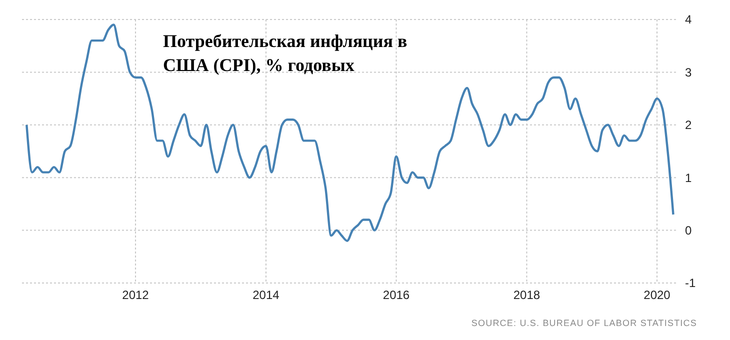 The image size is (730, 340). Describe the element at coordinates (285, 53) in the screenshot. I see `text: Потребительская инфляция в США (CPI), % годовых` at that location.